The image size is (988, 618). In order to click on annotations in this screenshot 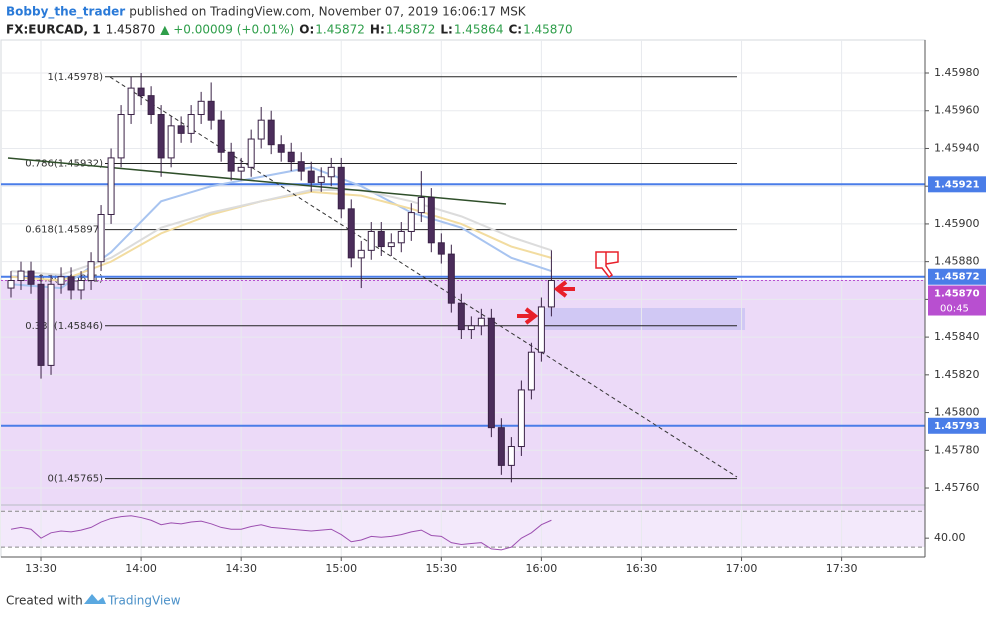, I will do `click(568, 288)`.